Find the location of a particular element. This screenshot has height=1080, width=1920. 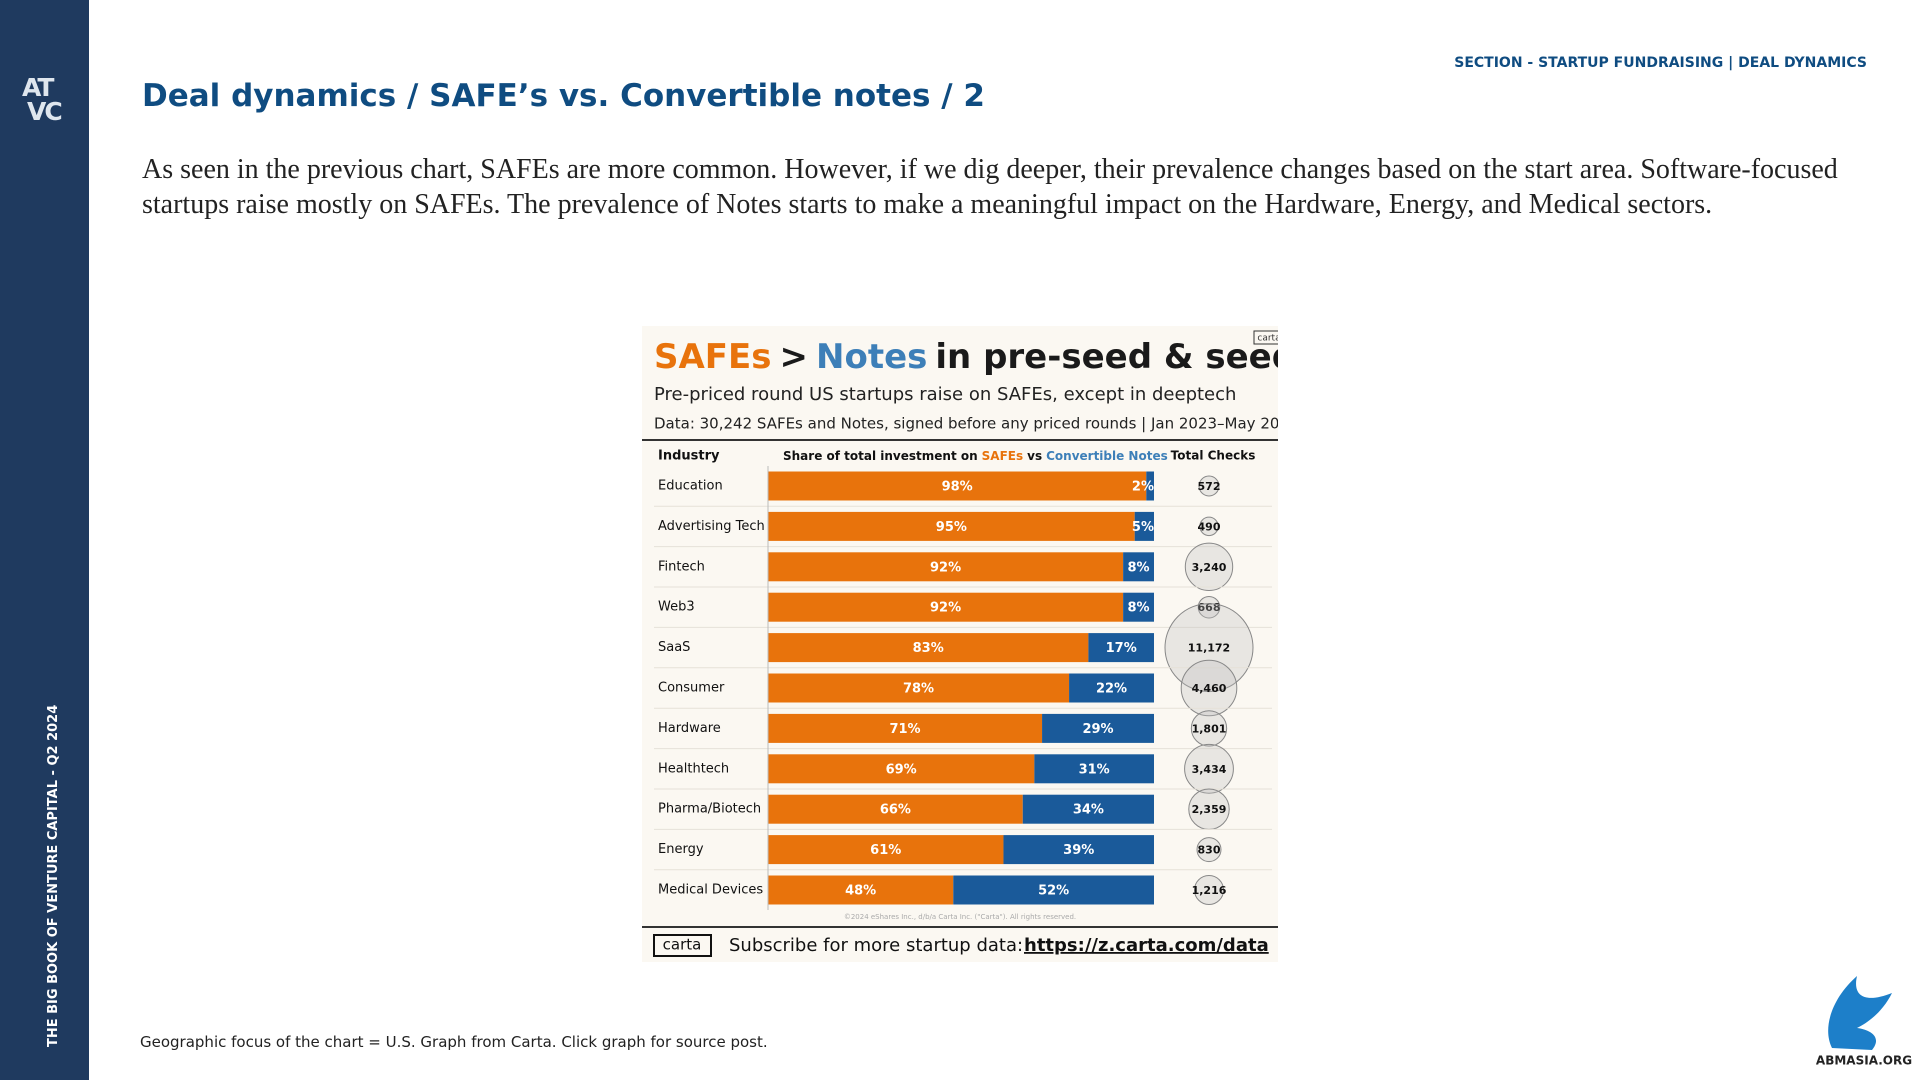

category-label: Consumer is located at coordinates (691, 688).